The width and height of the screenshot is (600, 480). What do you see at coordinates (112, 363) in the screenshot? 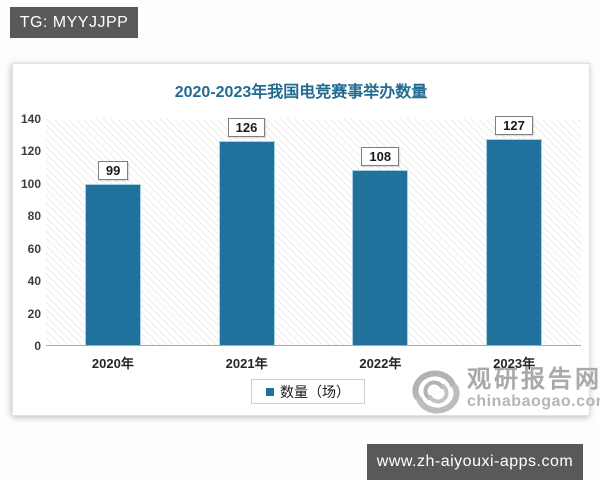
I see `x-axis-label: 2020年` at bounding box center [112, 363].